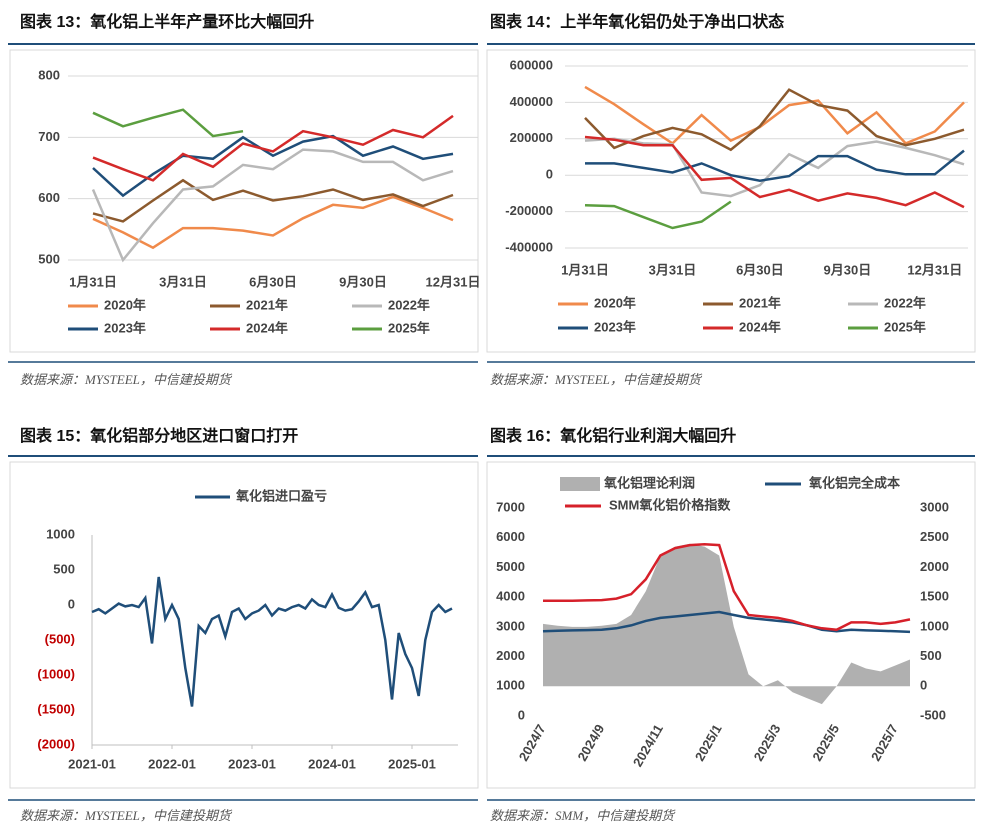 This screenshot has width=989, height=832. Describe the element at coordinates (529, 210) in the screenshot. I see `y-tick-label: -200000` at that location.